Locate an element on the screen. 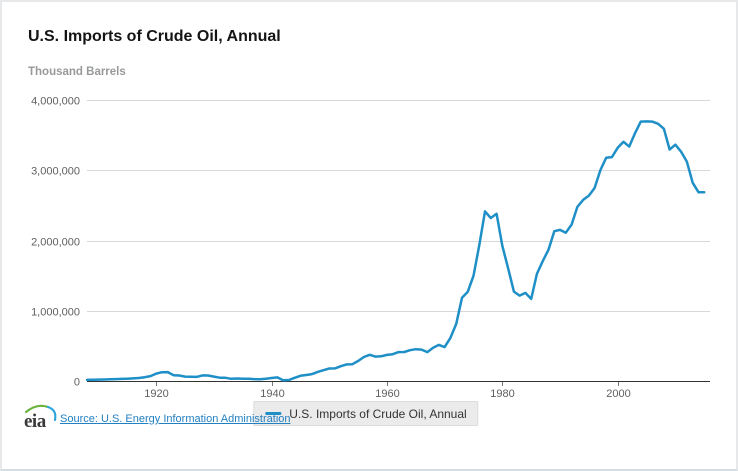 This screenshot has width=738, height=471. legend-label: U.S. Imports of Crude Oil, Annual is located at coordinates (378, 413).